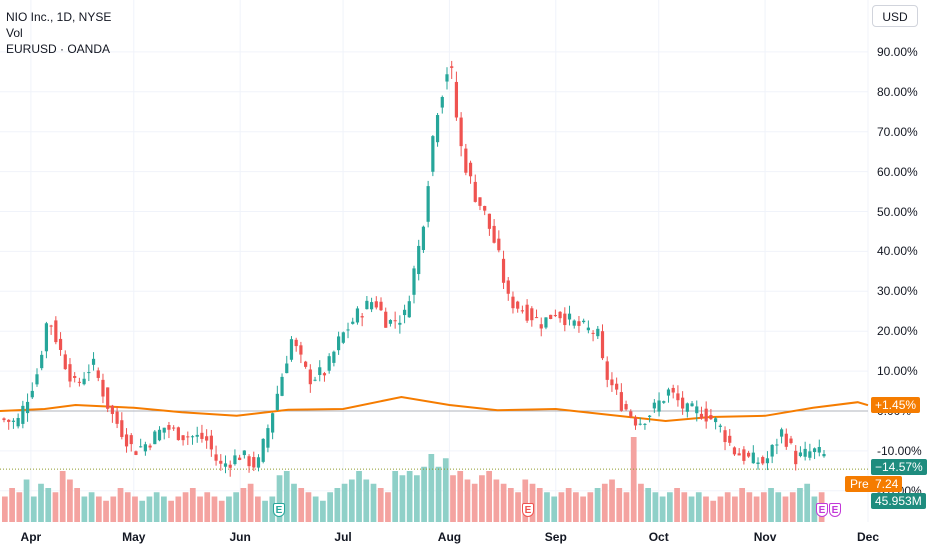 Image resolution: width=932 pixels, height=550 pixels. What do you see at coordinates (897, 51) in the screenshot?
I see `y-tick-label: 90.00%` at bounding box center [897, 51].